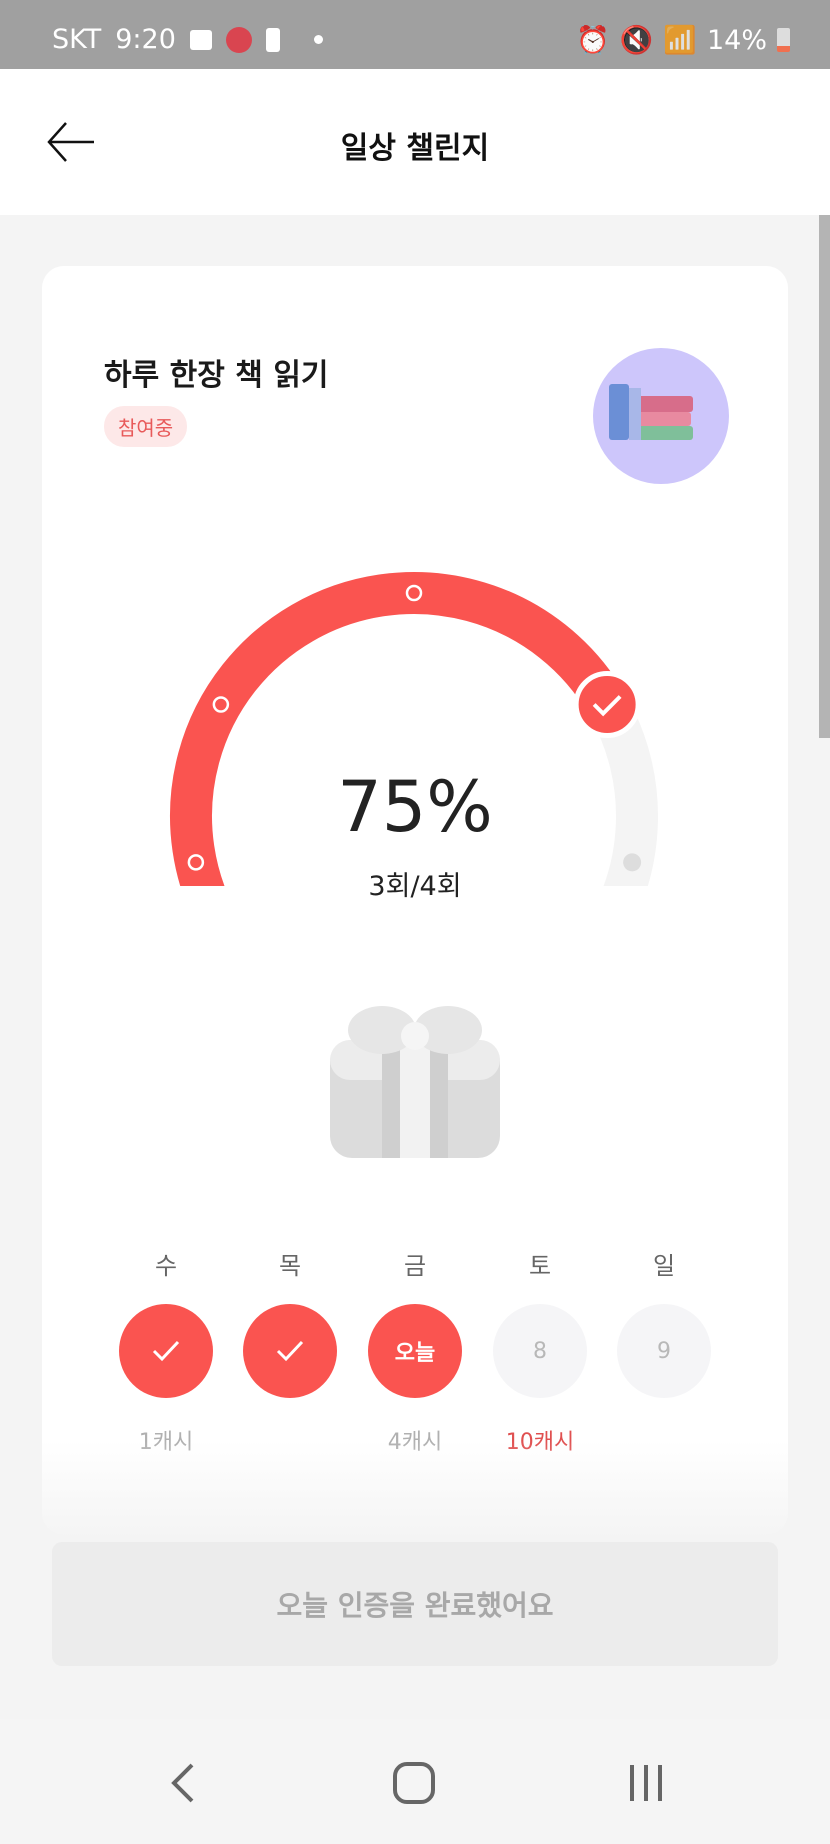 Image resolution: width=830 pixels, height=1844 pixels. Describe the element at coordinates (415, 1604) in the screenshot. I see `verification-complete-button: 오늘 인증을 완료했어요` at that location.